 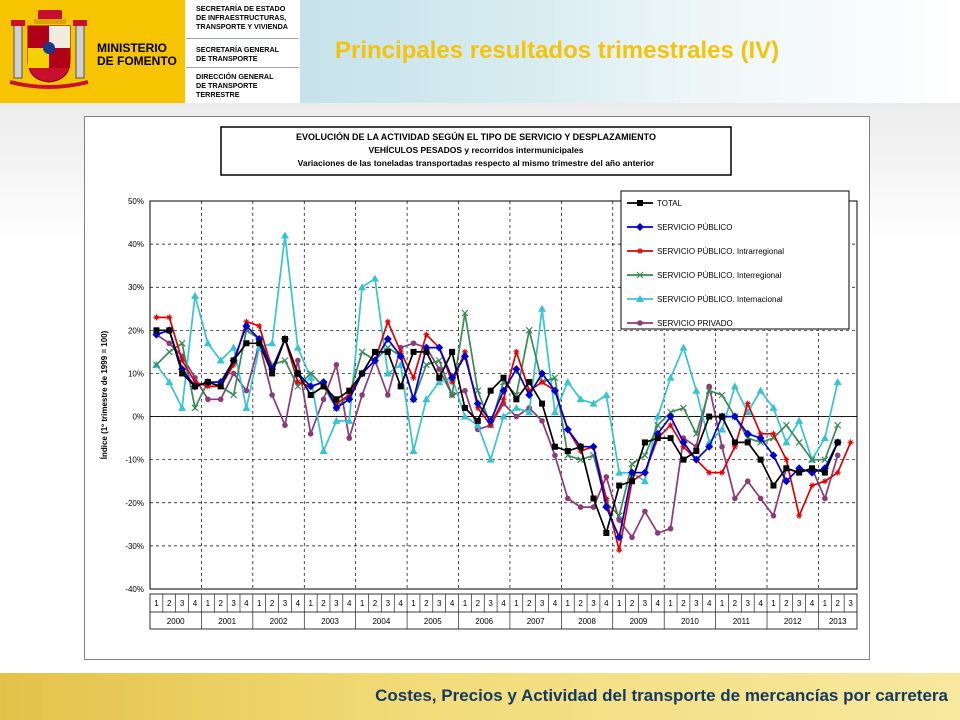 What do you see at coordinates (536, 621) in the screenshot?
I see `x-tick-label-year: 2007` at bounding box center [536, 621].